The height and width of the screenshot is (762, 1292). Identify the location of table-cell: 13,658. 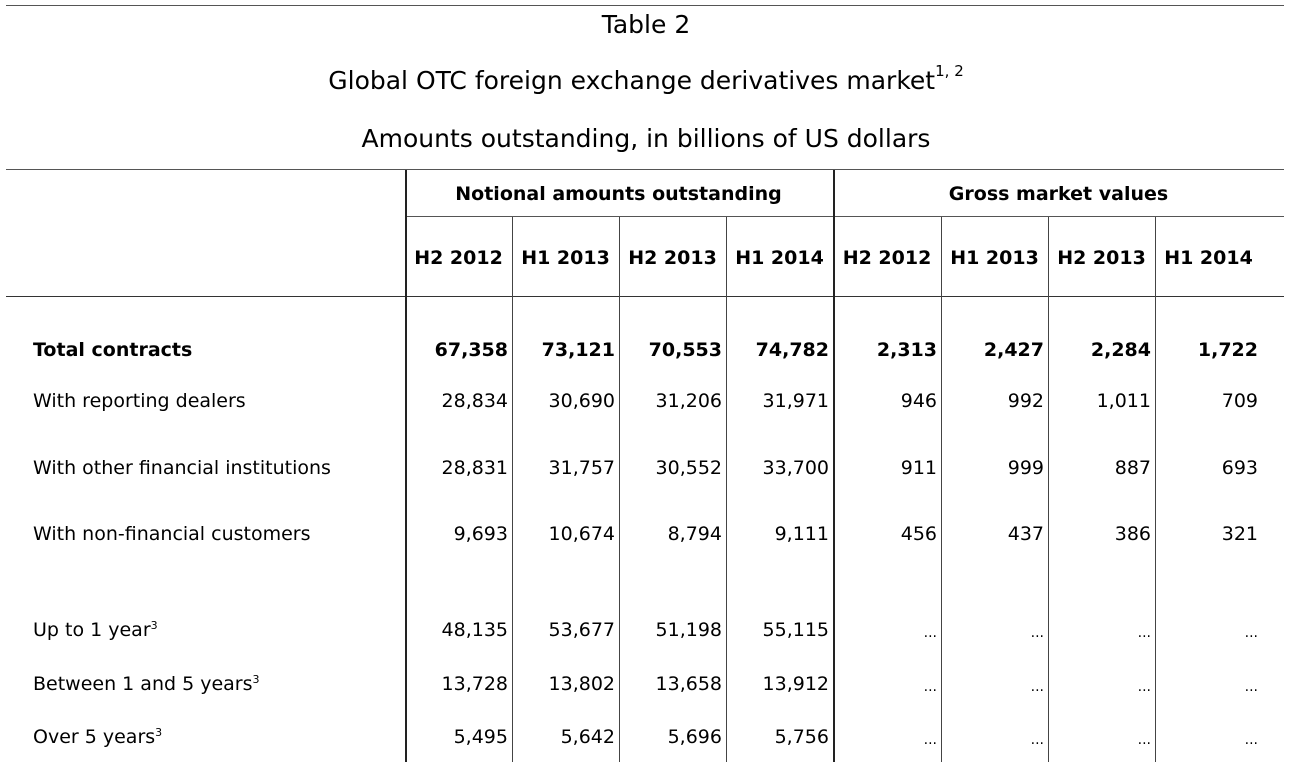
(688, 684).